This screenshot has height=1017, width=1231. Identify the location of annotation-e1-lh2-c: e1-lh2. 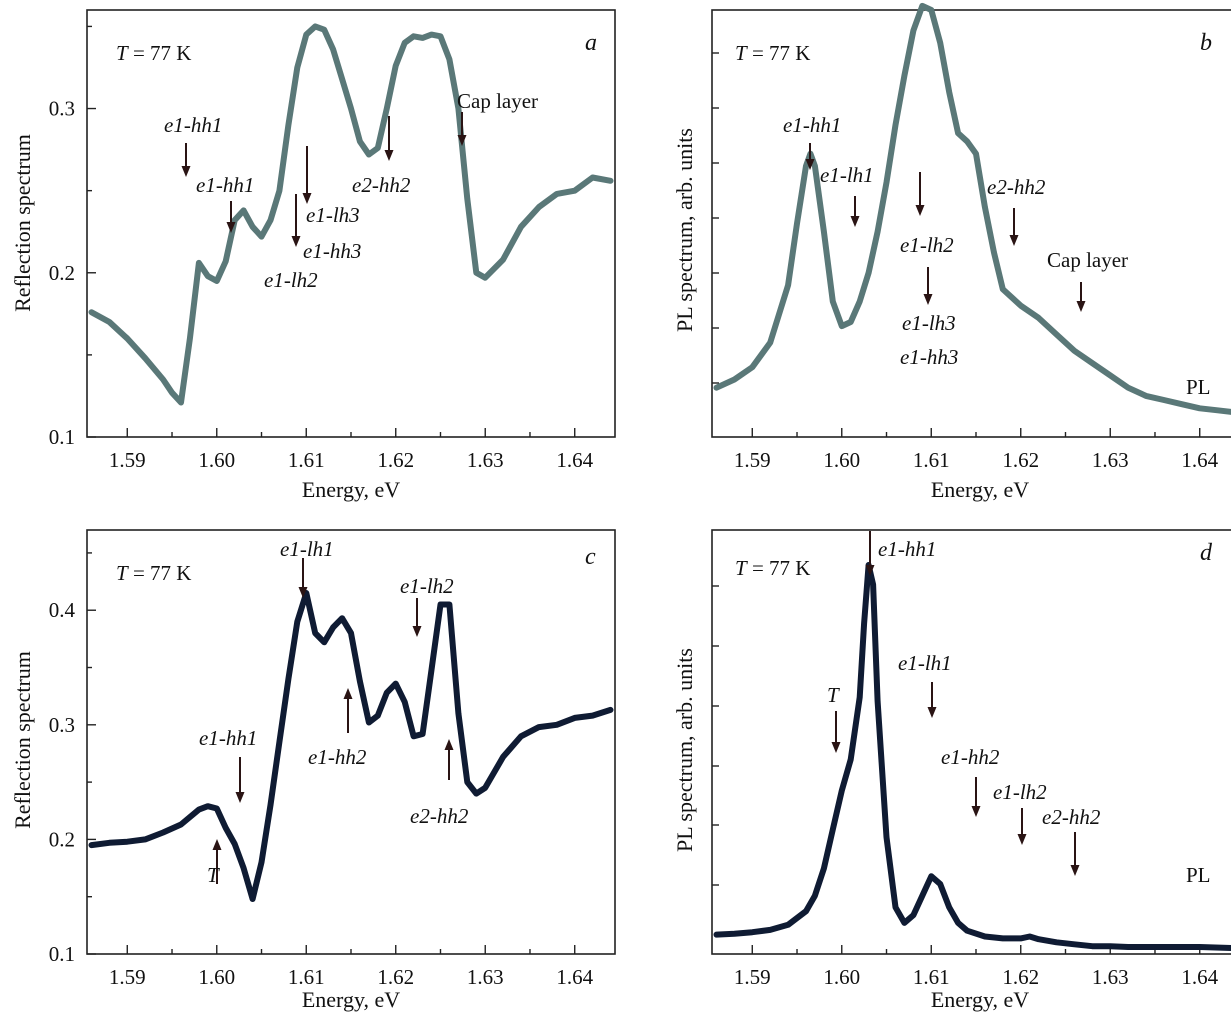
(427, 586).